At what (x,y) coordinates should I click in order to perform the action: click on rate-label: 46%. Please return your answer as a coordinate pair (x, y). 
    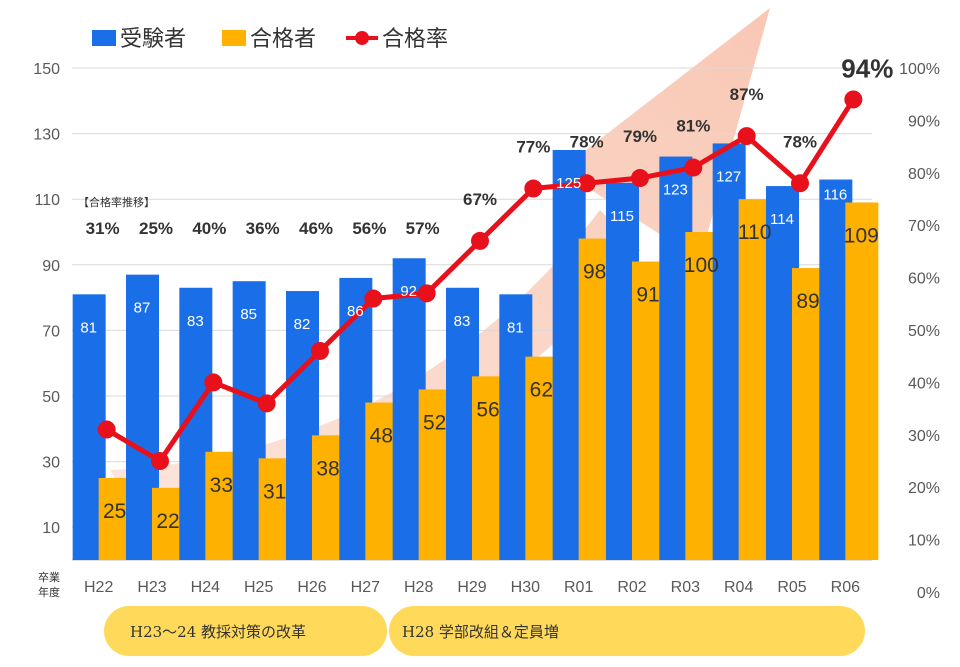
    Looking at the image, I should click on (316, 228).